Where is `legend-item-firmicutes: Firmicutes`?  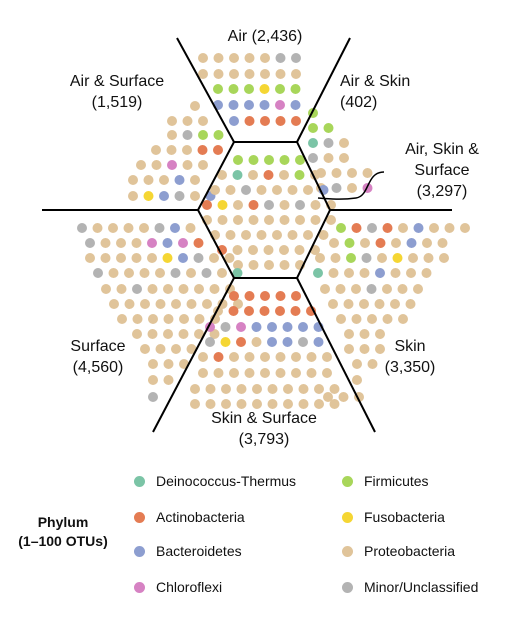 legend-item-firmicutes: Firmicutes is located at coordinates (385, 481).